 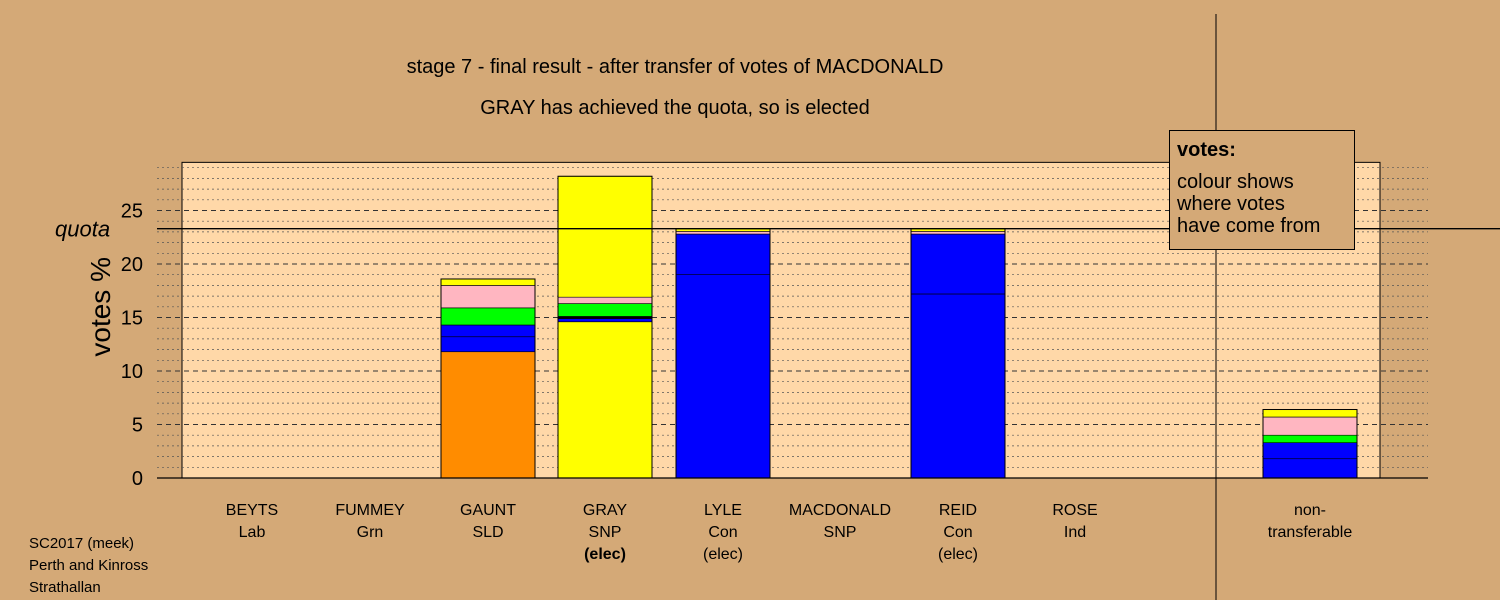 What do you see at coordinates (1206, 150) in the screenshot?
I see `legend-heading: votes:` at bounding box center [1206, 150].